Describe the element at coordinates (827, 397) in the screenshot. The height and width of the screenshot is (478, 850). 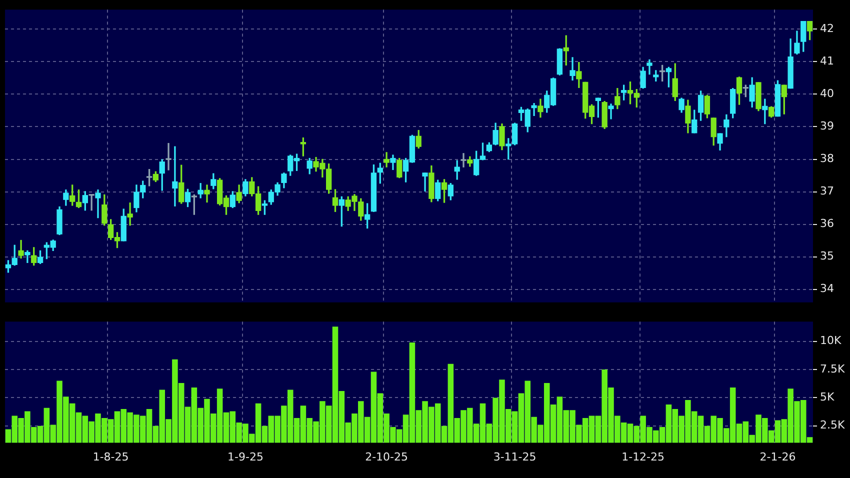
I see `y-tick-label: 5K` at that location.